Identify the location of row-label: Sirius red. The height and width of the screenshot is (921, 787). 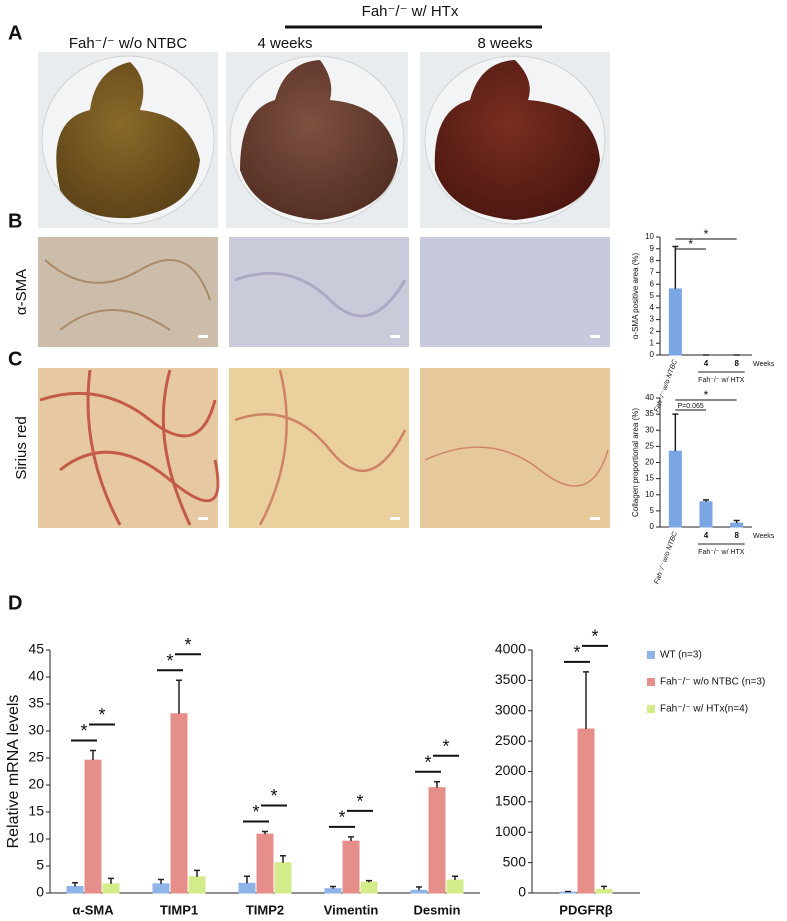
(21, 447).